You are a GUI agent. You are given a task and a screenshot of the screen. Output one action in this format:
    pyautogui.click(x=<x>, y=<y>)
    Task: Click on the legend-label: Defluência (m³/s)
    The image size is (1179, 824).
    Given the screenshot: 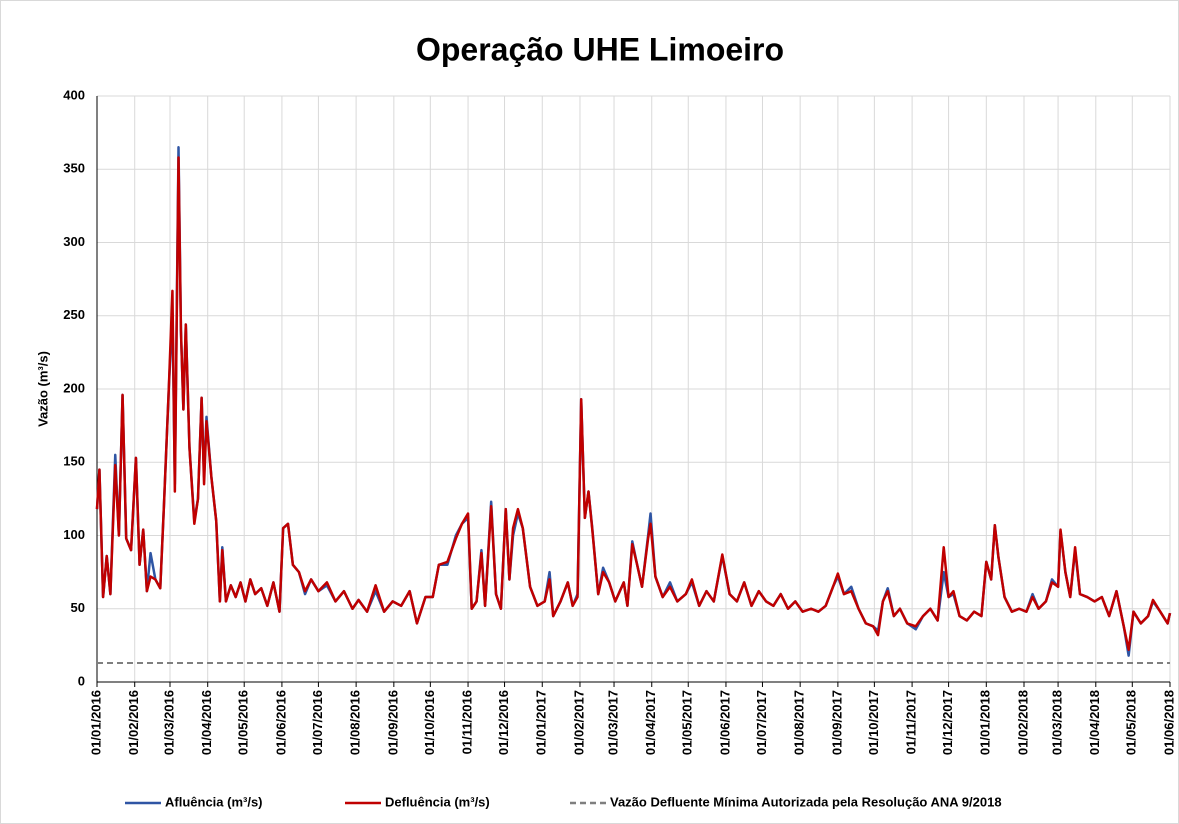 What is the action you would take?
    pyautogui.click(x=437, y=801)
    